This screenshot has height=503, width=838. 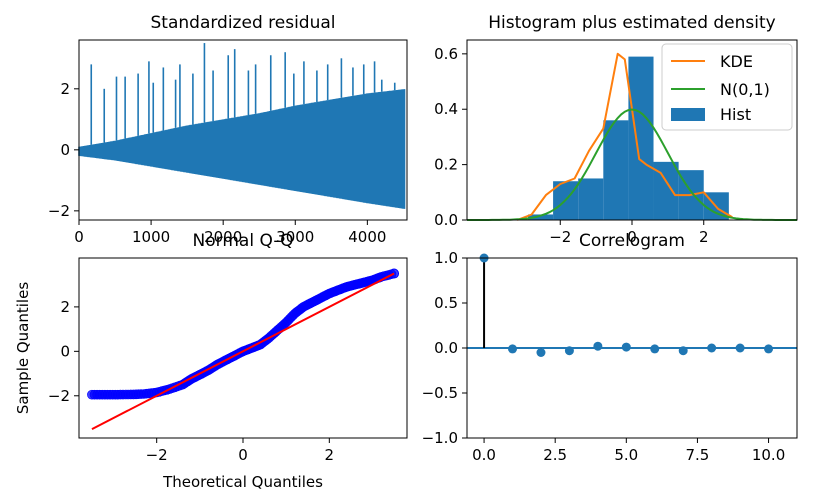 I want to click on panel-title: Correlogram, so click(x=632, y=241).